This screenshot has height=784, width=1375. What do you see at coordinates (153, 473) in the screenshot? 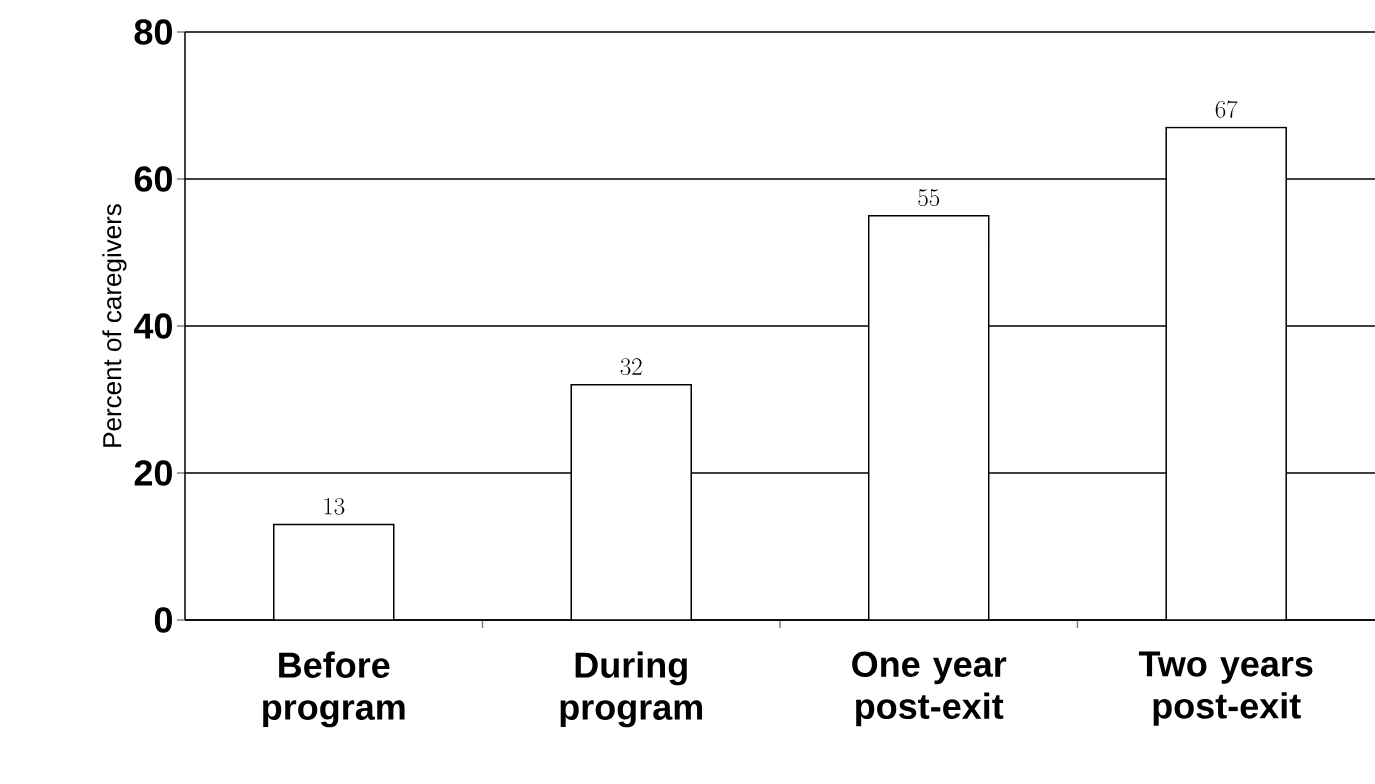
I see `y-tick-label: 20` at bounding box center [153, 473].